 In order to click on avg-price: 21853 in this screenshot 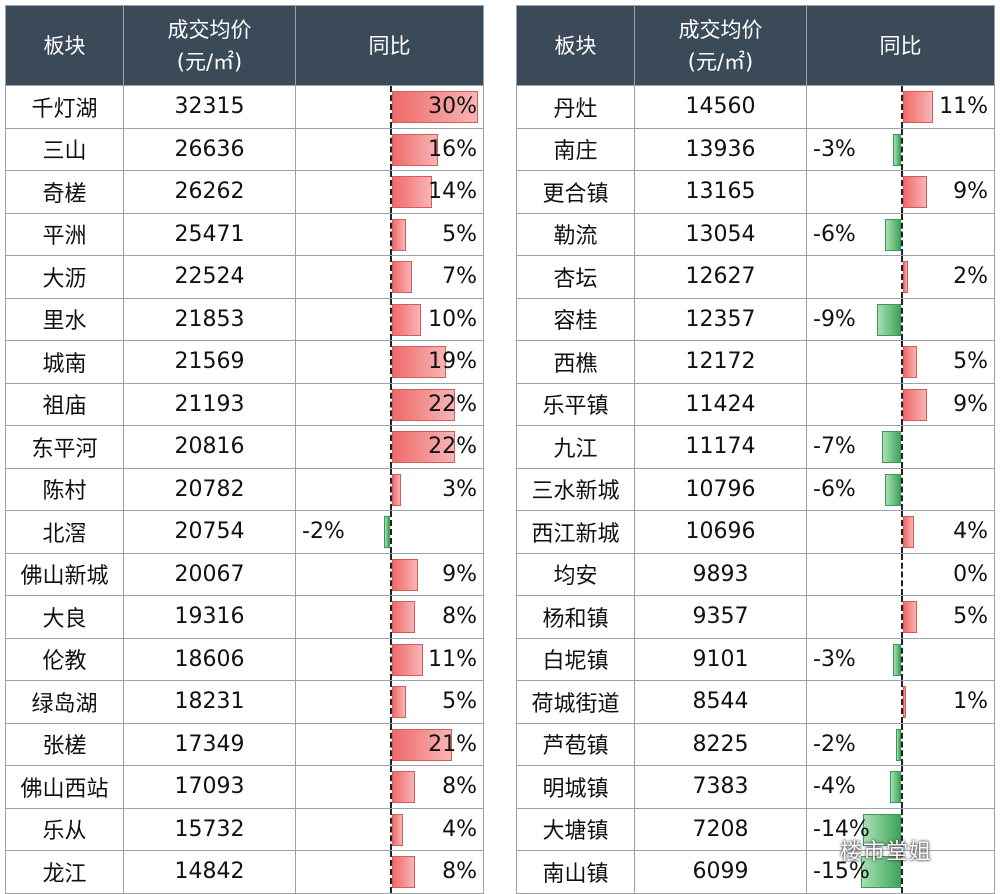, I will do `click(209, 319)`.